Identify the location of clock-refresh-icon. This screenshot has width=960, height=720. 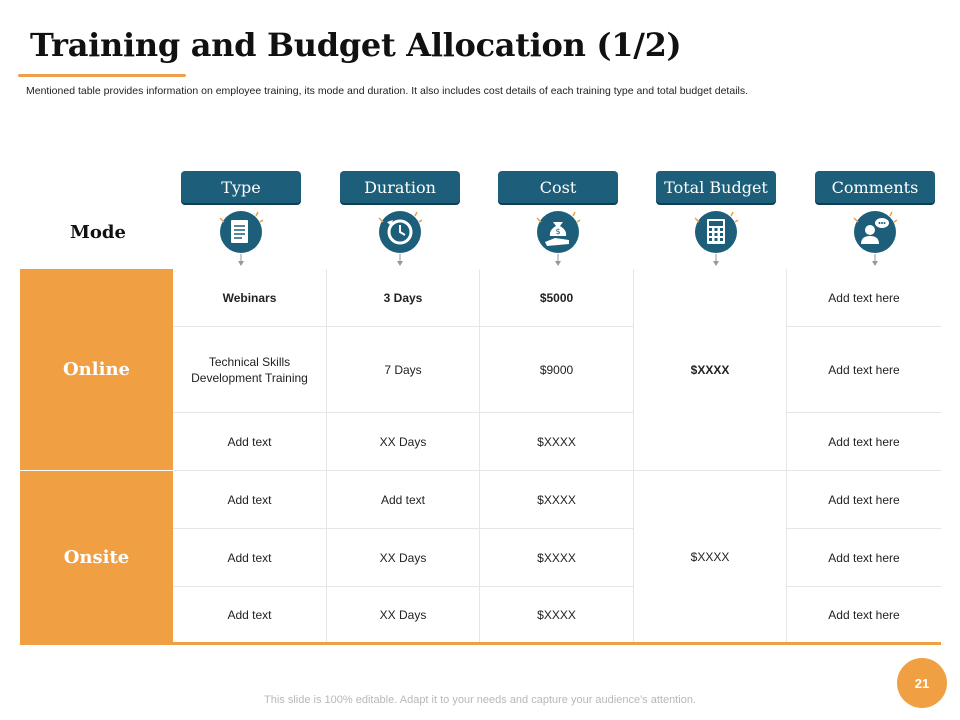
(400, 238).